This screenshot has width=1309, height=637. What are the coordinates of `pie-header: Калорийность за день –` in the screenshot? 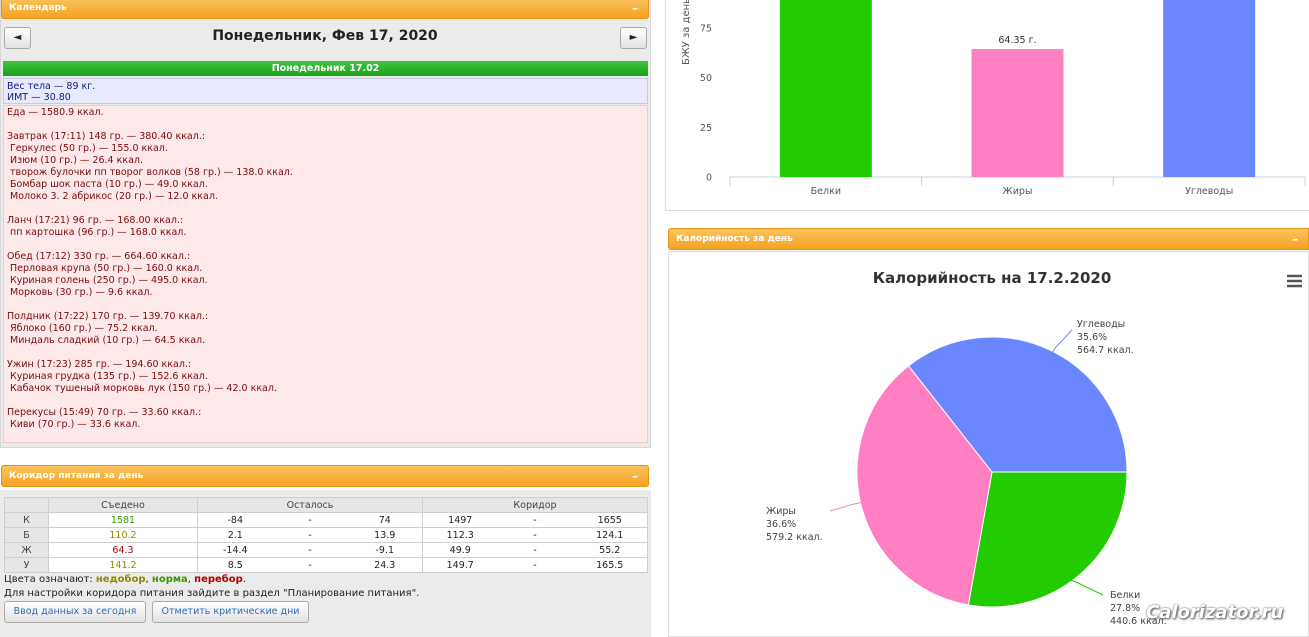 It's located at (988, 239).